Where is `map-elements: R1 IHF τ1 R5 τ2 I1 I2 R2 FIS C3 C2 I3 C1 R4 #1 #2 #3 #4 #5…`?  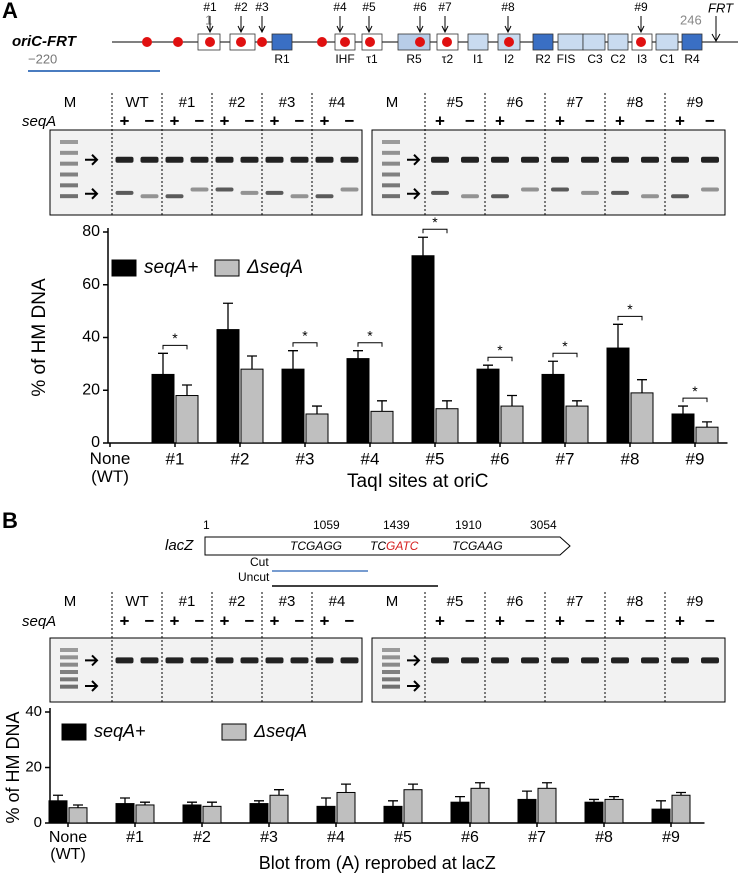 map-elements: R1 IHF τ1 R5 τ2 I1 I2 R2 FIS C3 C2 I3 C1 R4 #1 #2 #3 #4 #5… is located at coordinates (422, 33).